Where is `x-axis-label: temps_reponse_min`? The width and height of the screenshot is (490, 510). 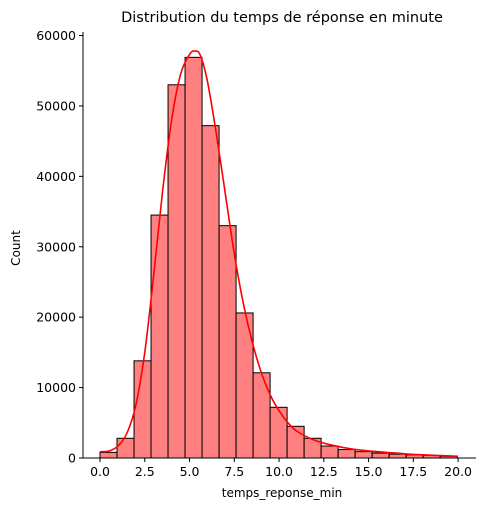 x-axis-label: temps_reponse_min is located at coordinates (282, 493).